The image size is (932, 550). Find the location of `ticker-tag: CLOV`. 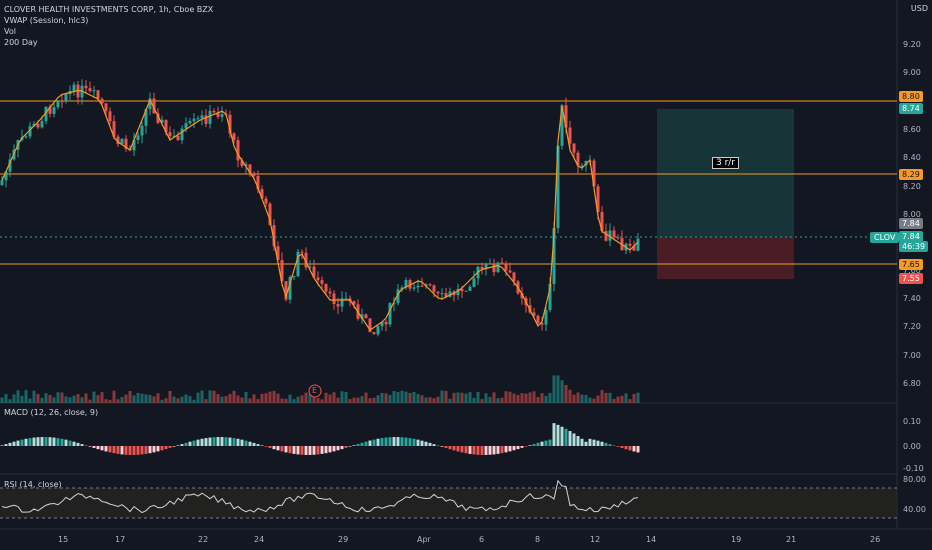

ticker-tag: CLOV is located at coordinates (885, 237).